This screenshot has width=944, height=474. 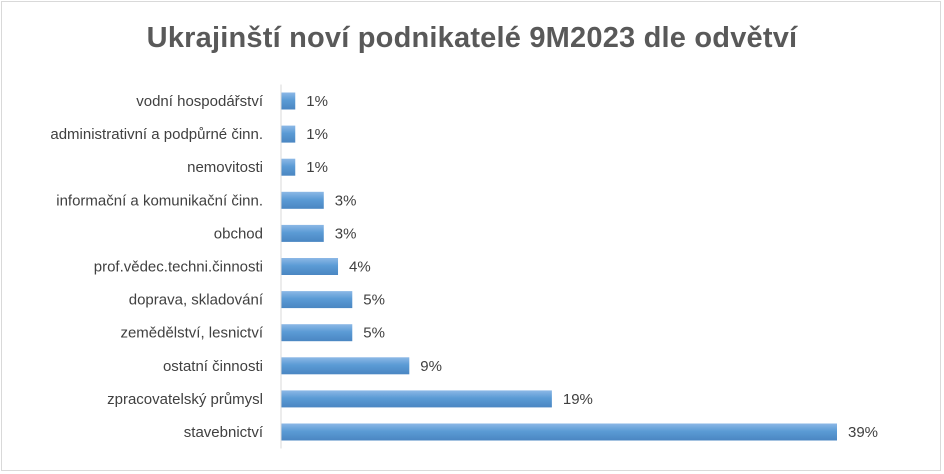 I want to click on category-label: vodní hospodářství, so click(x=200, y=101).